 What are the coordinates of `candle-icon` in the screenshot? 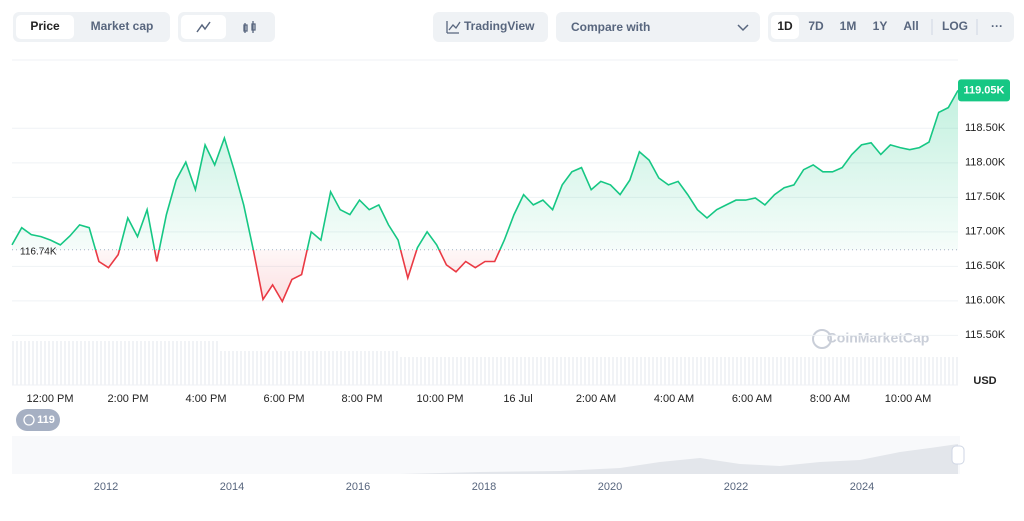 It's located at (249, 27).